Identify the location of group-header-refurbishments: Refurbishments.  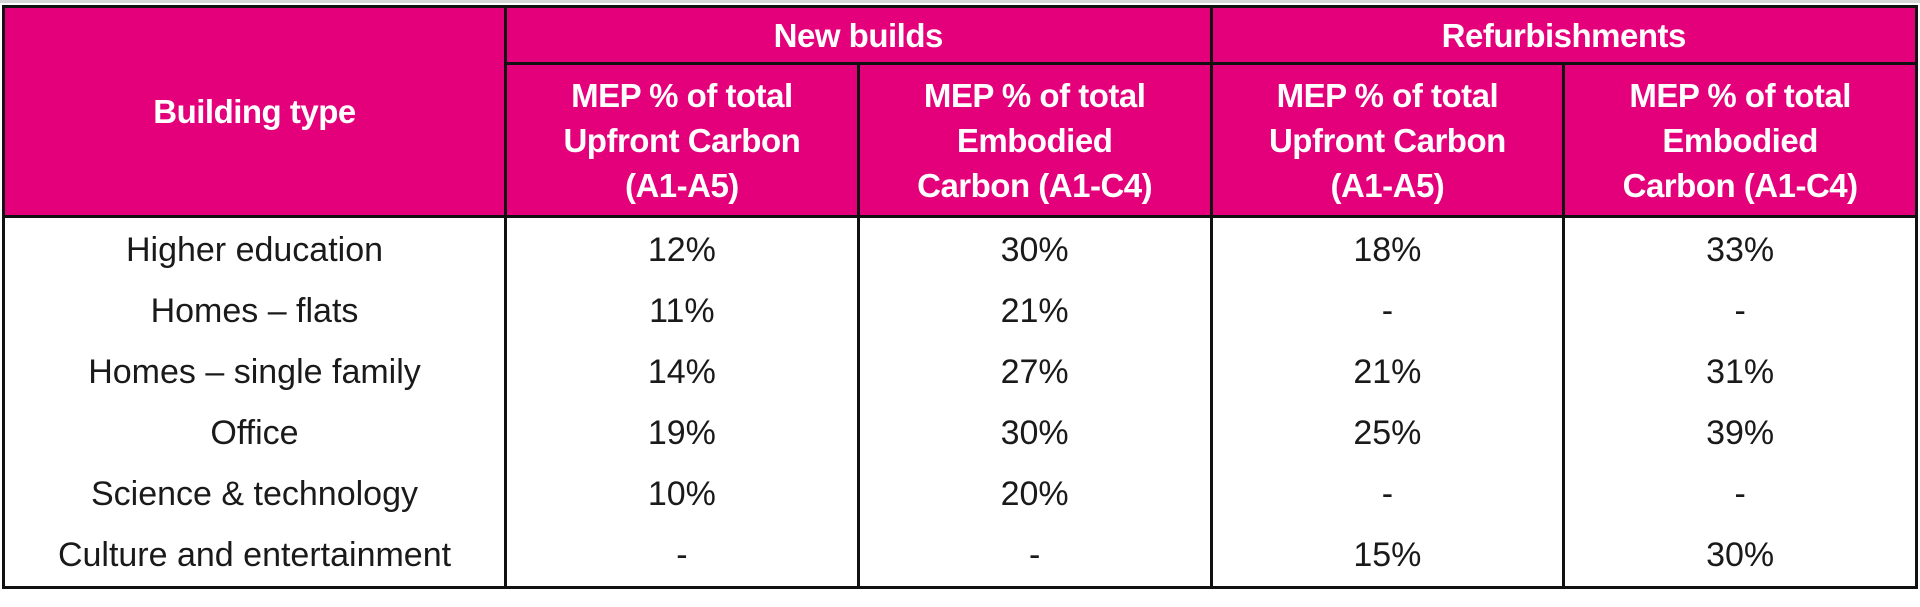
(1563, 35).